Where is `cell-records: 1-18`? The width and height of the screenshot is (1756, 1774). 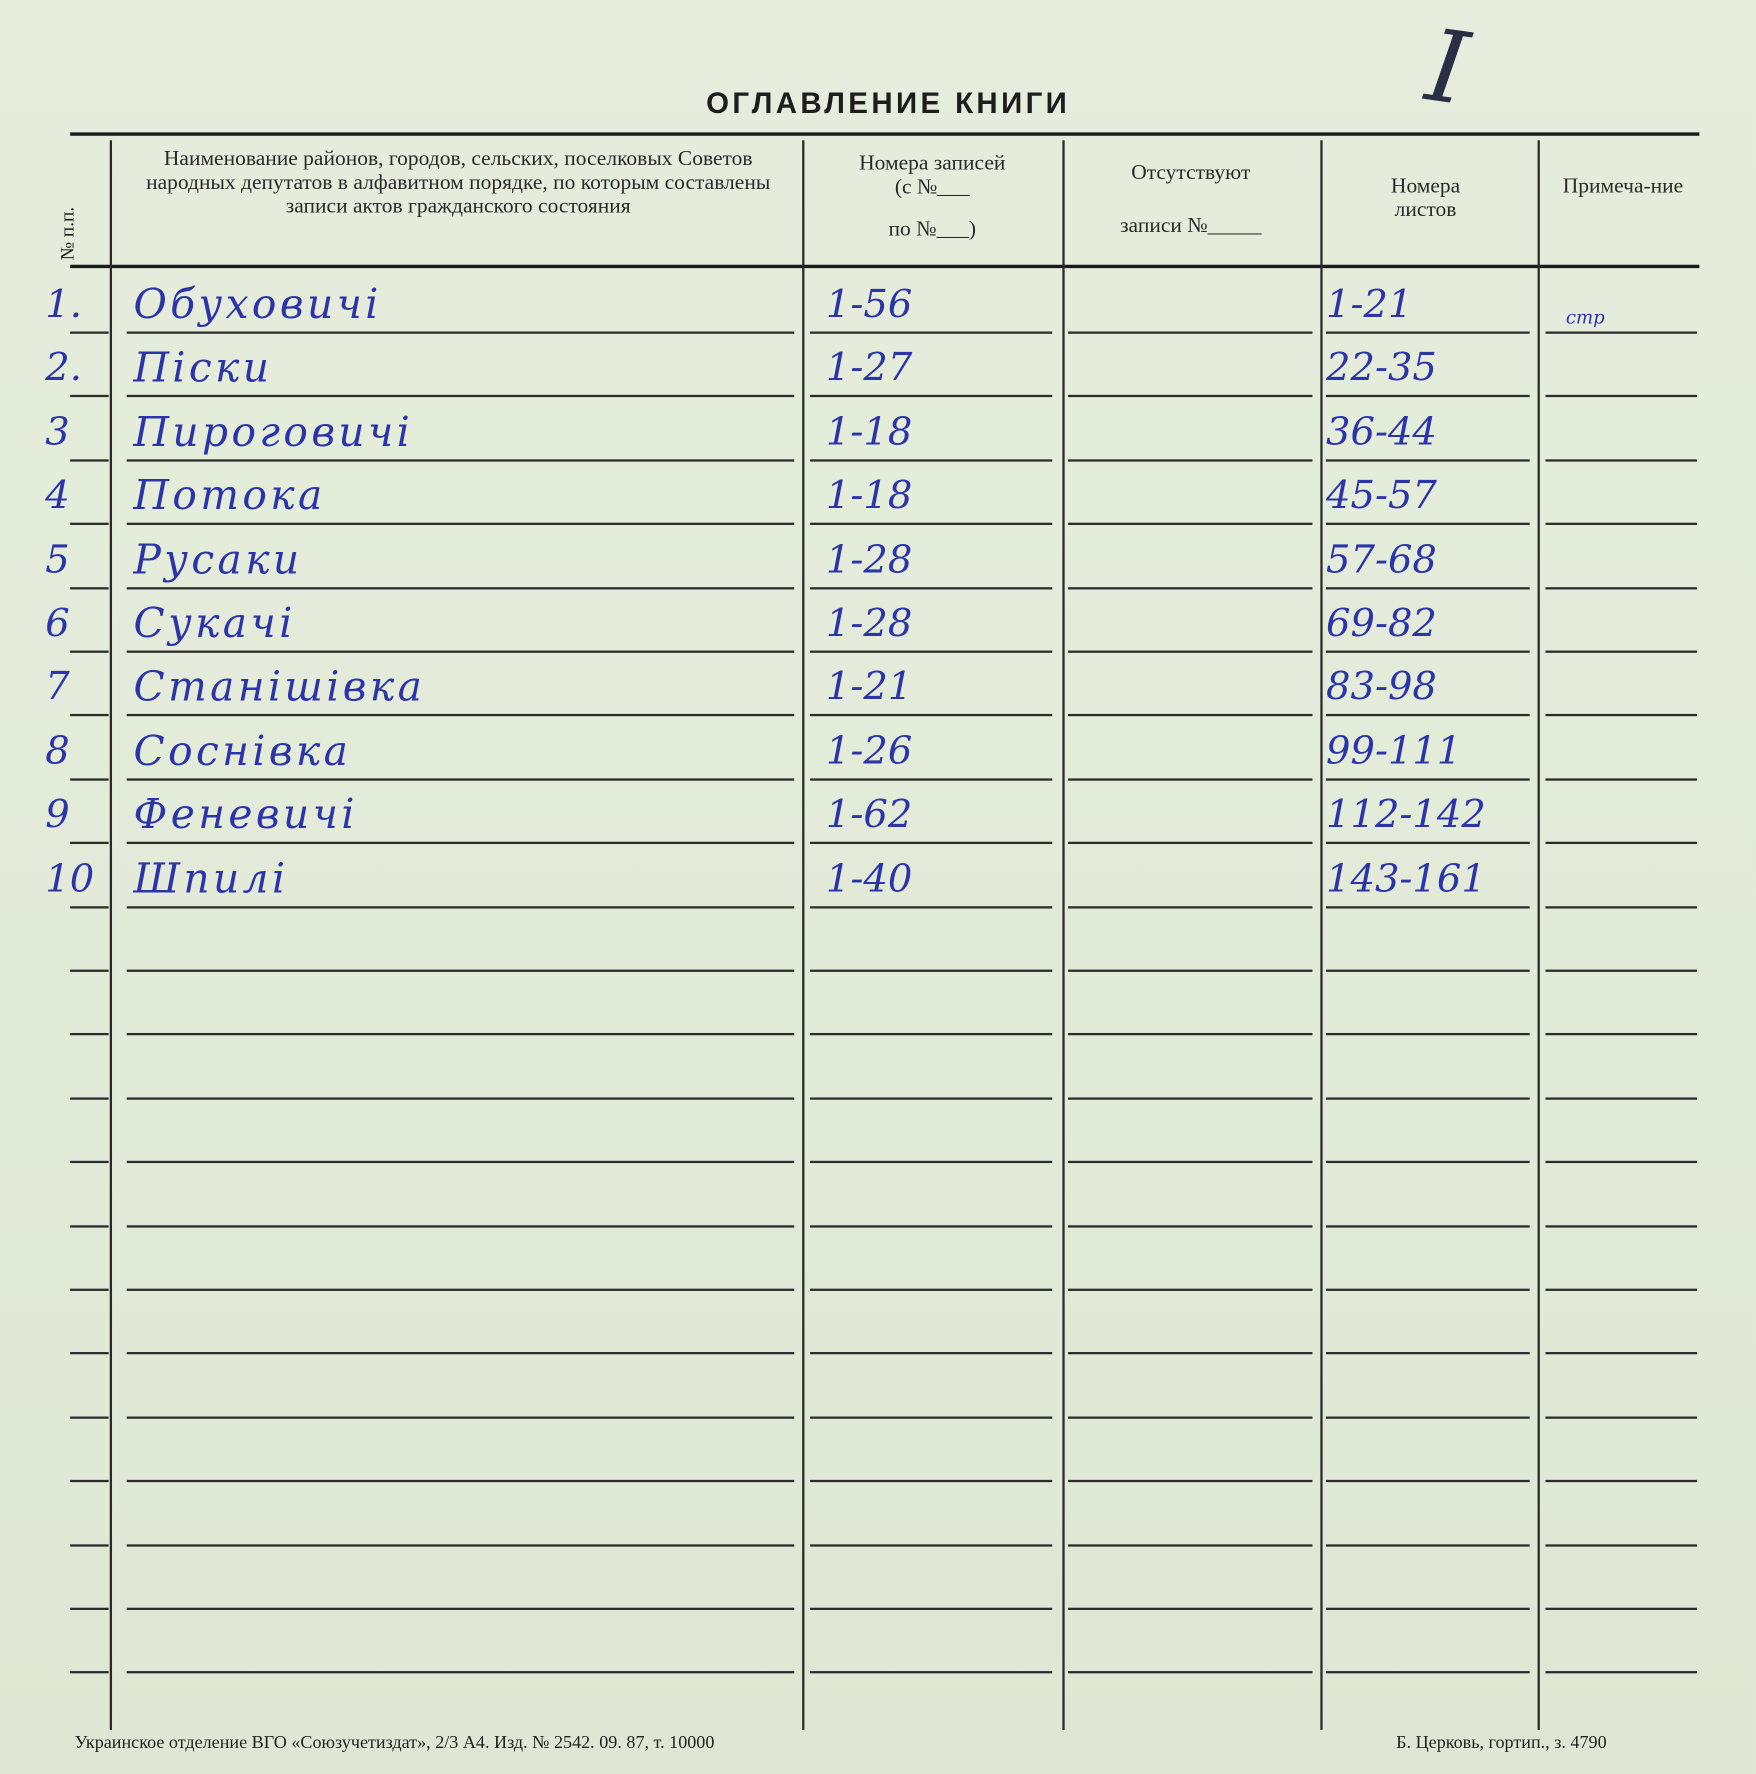 cell-records: 1-18 is located at coordinates (869, 496).